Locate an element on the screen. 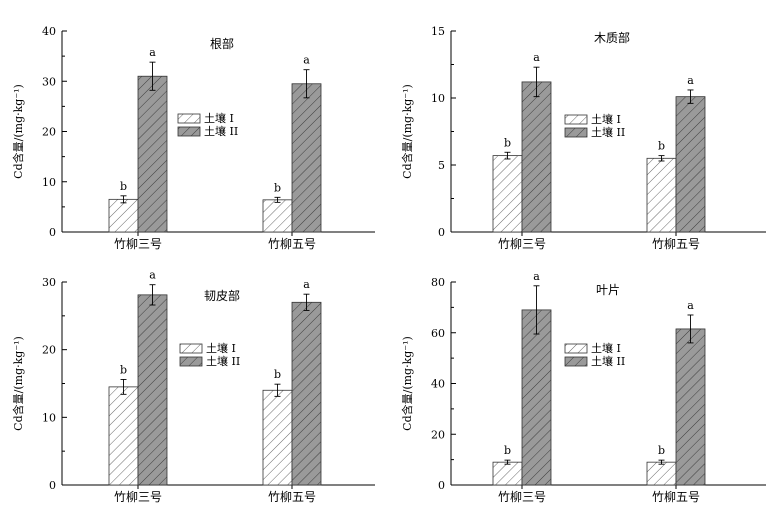 The width and height of the screenshot is (766, 507). y-tick-label: 5 is located at coordinates (441, 165).